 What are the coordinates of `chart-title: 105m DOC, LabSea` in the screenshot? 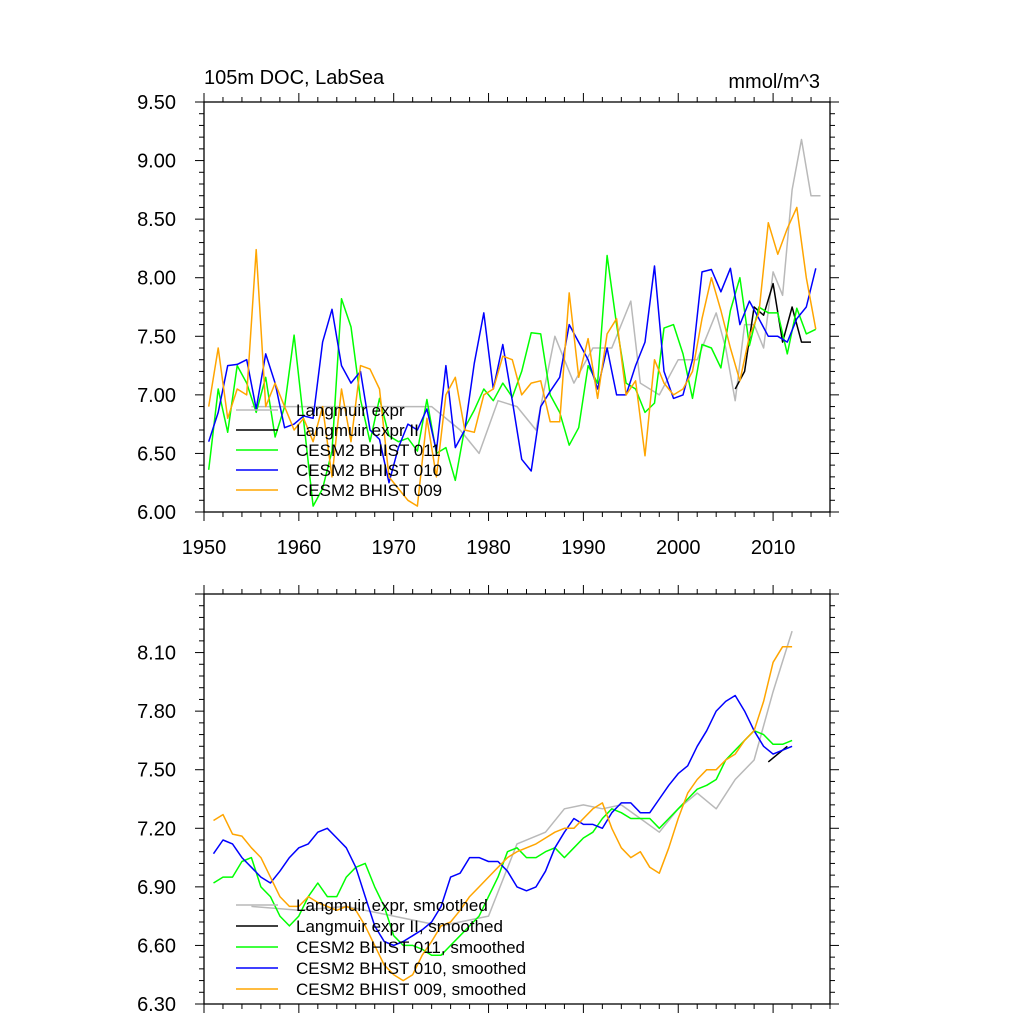 It's located at (294, 78).